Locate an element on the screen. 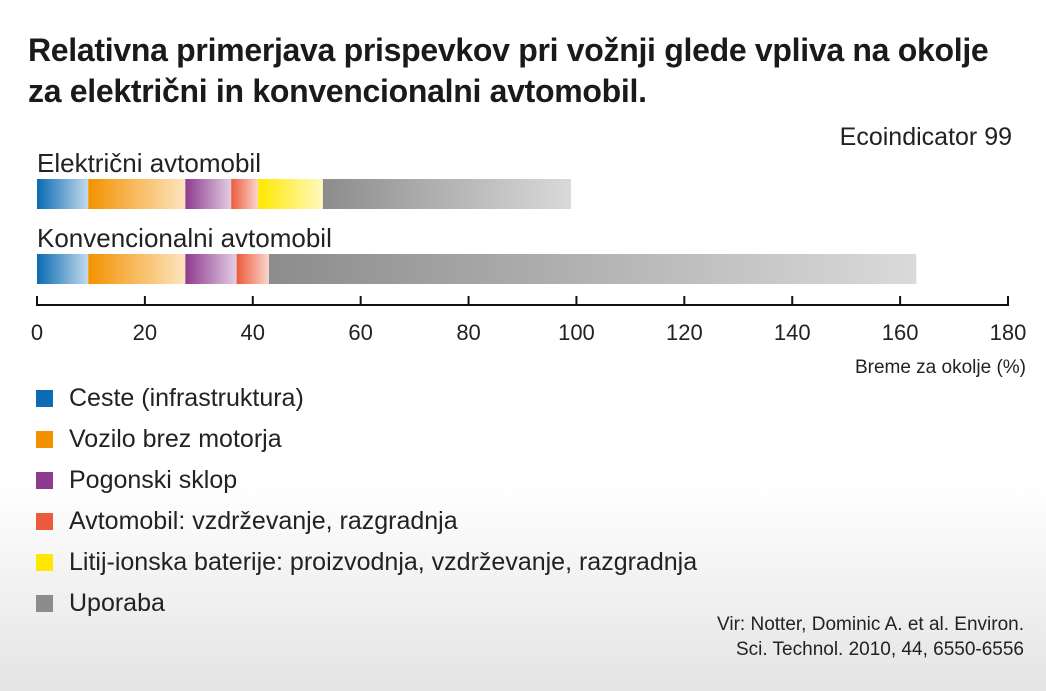  category-label: Električni avtomobil is located at coordinates (149, 163).